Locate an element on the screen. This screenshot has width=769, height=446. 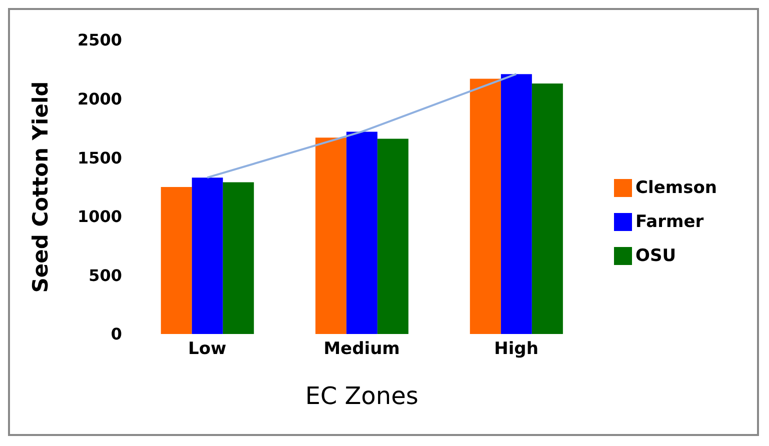
legend-label: OSU is located at coordinates (656, 256).